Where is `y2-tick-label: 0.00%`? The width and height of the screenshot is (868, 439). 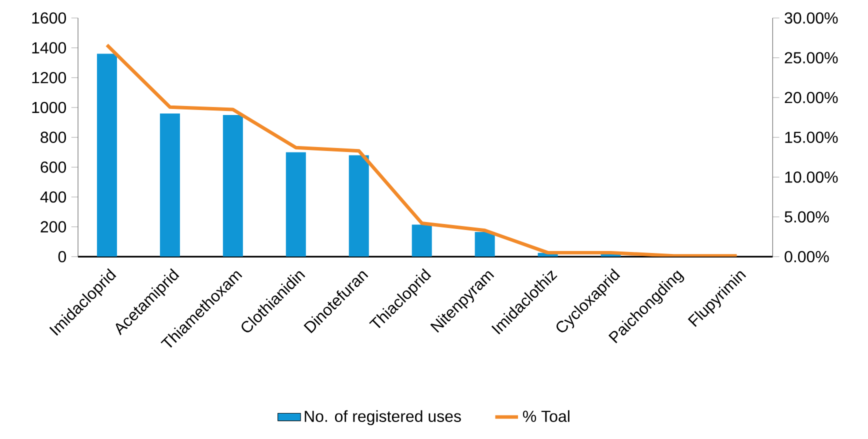
y2-tick-label: 0.00% is located at coordinates (806, 256).